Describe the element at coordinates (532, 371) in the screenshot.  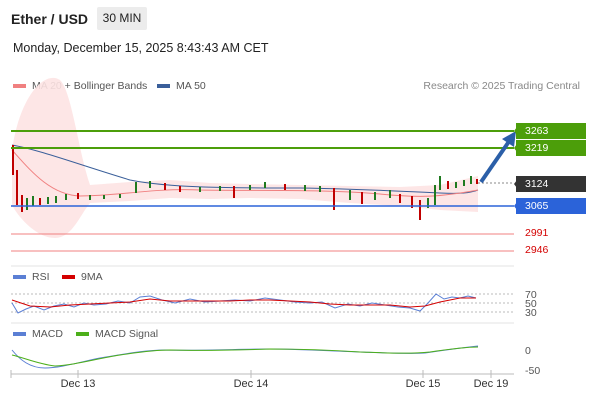
I see `macd-tick-minus-50: -50` at that location.